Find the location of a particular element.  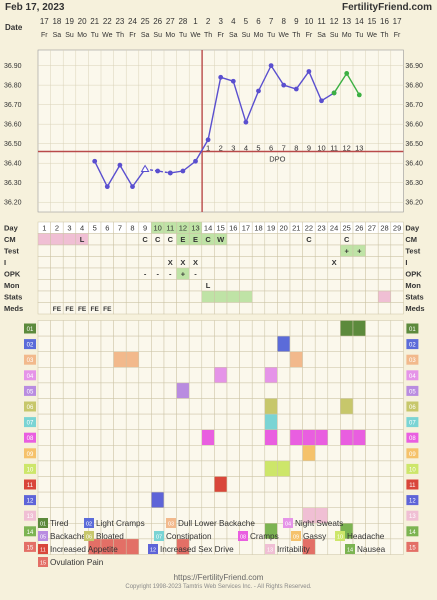

symptom-number-left: 05 is located at coordinates (30, 392).